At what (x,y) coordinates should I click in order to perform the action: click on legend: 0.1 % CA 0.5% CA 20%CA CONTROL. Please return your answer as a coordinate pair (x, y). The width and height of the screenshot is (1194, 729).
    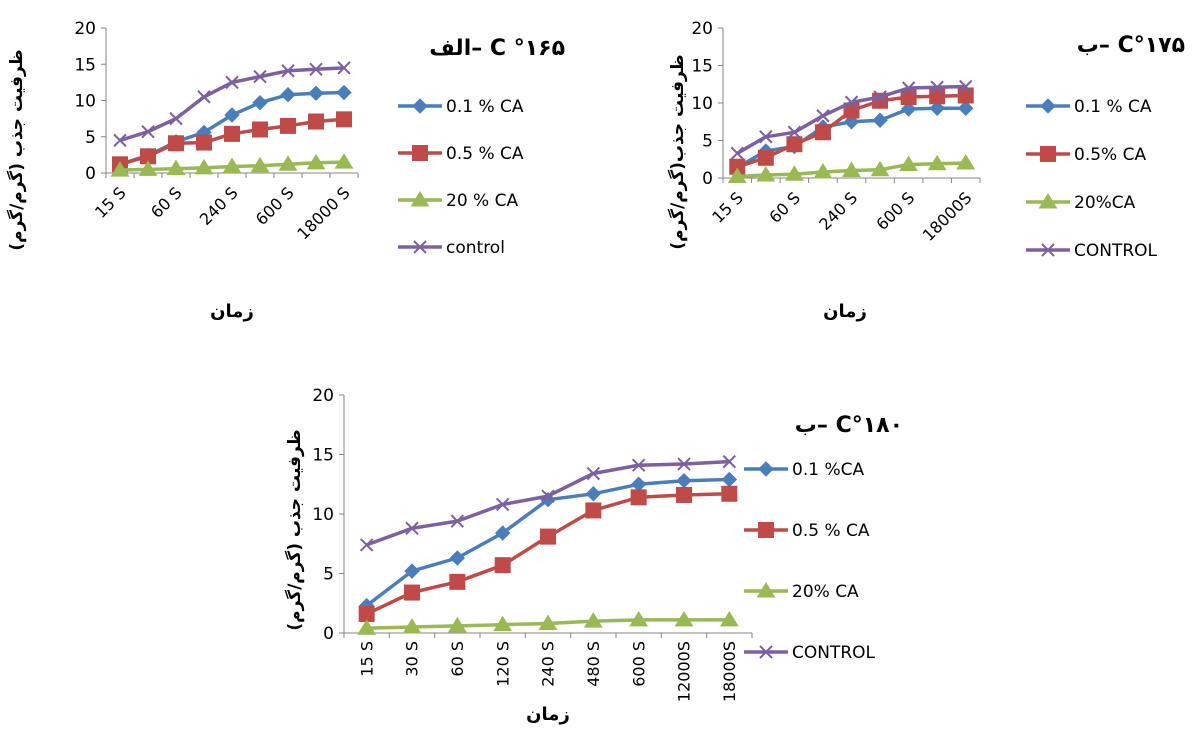
    Looking at the image, I should click on (1092, 179).